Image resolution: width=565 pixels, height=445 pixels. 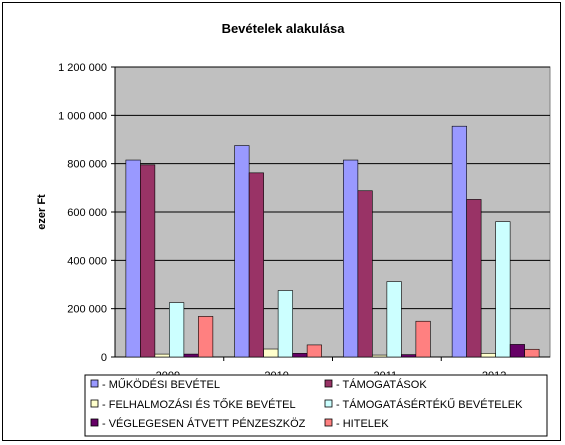 I want to click on y-tick-label: 1 000 000, so click(x=82, y=116).